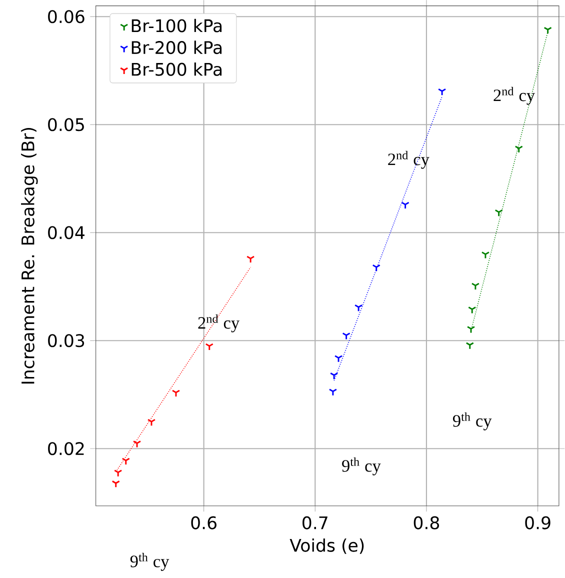 This screenshot has width=565, height=578. I want to click on x-axis-title: Voids (e), so click(327, 546).